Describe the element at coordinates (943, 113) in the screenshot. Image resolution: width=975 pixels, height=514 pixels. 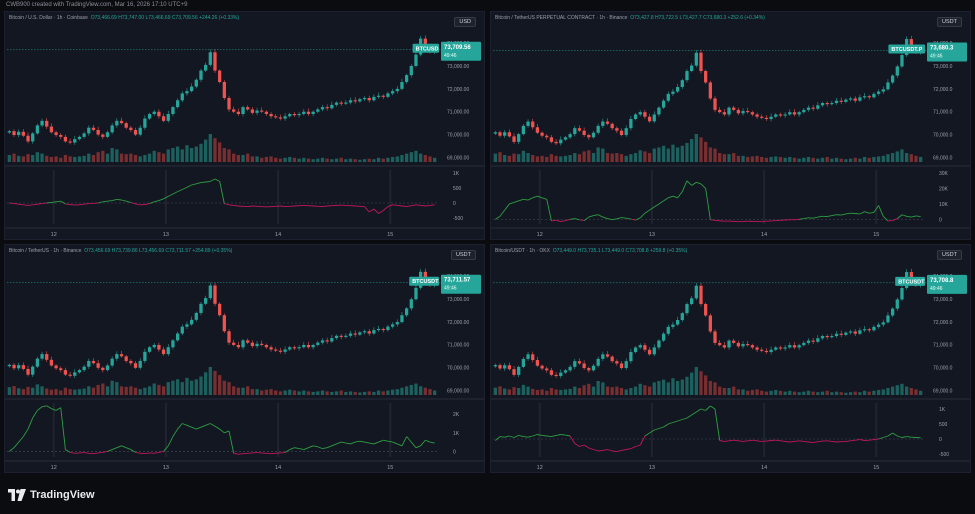
I see `price-axis-label: 71,000.0` at that location.